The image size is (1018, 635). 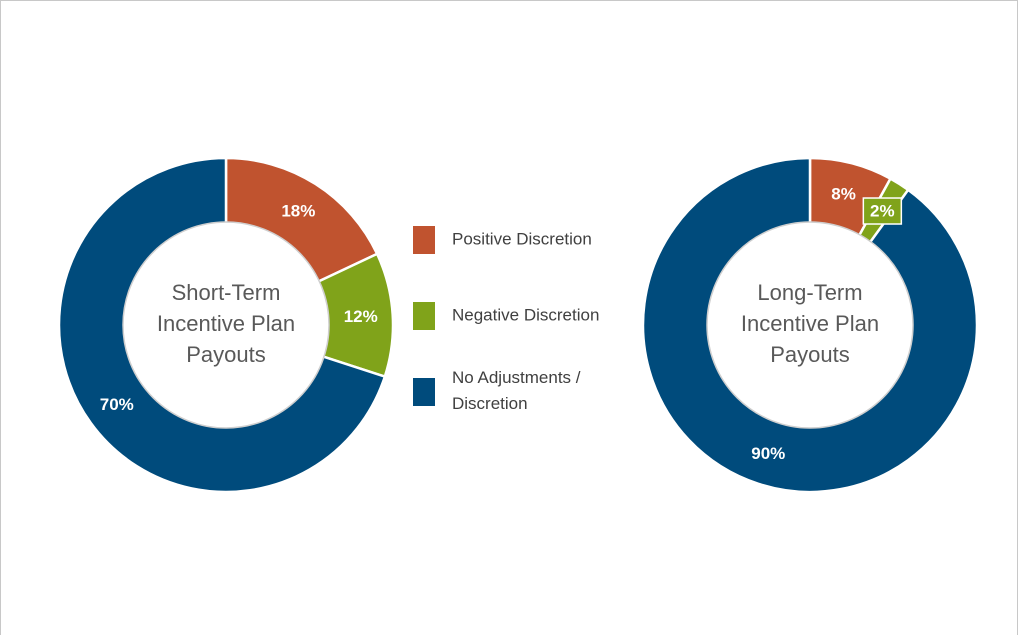 I want to click on data-label: 12%, so click(x=361, y=316).